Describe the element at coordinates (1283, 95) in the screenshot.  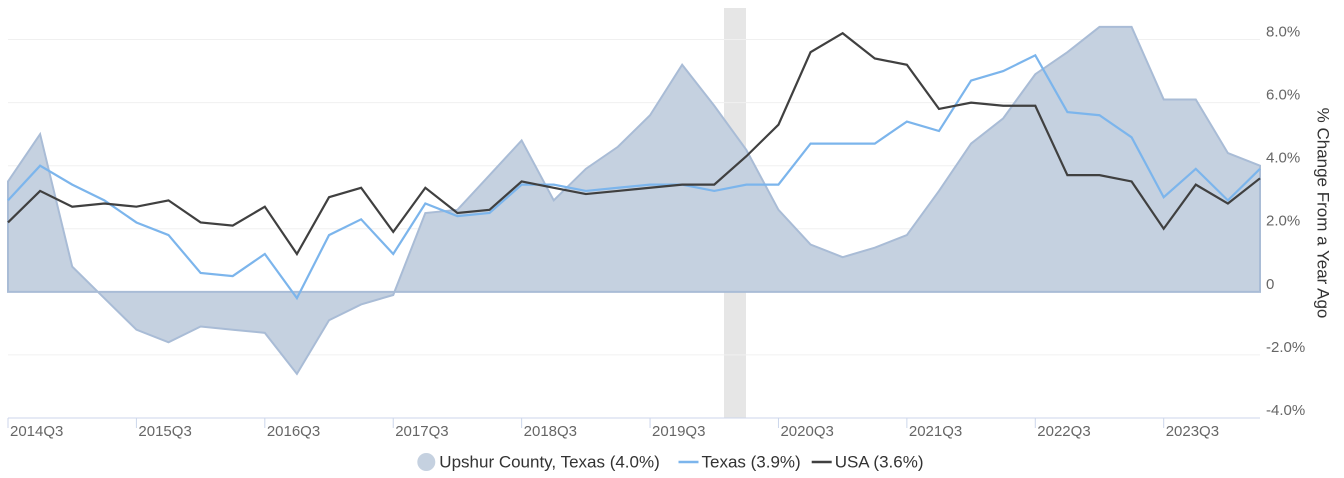
I see `y-tick-label: 6.0%` at that location.